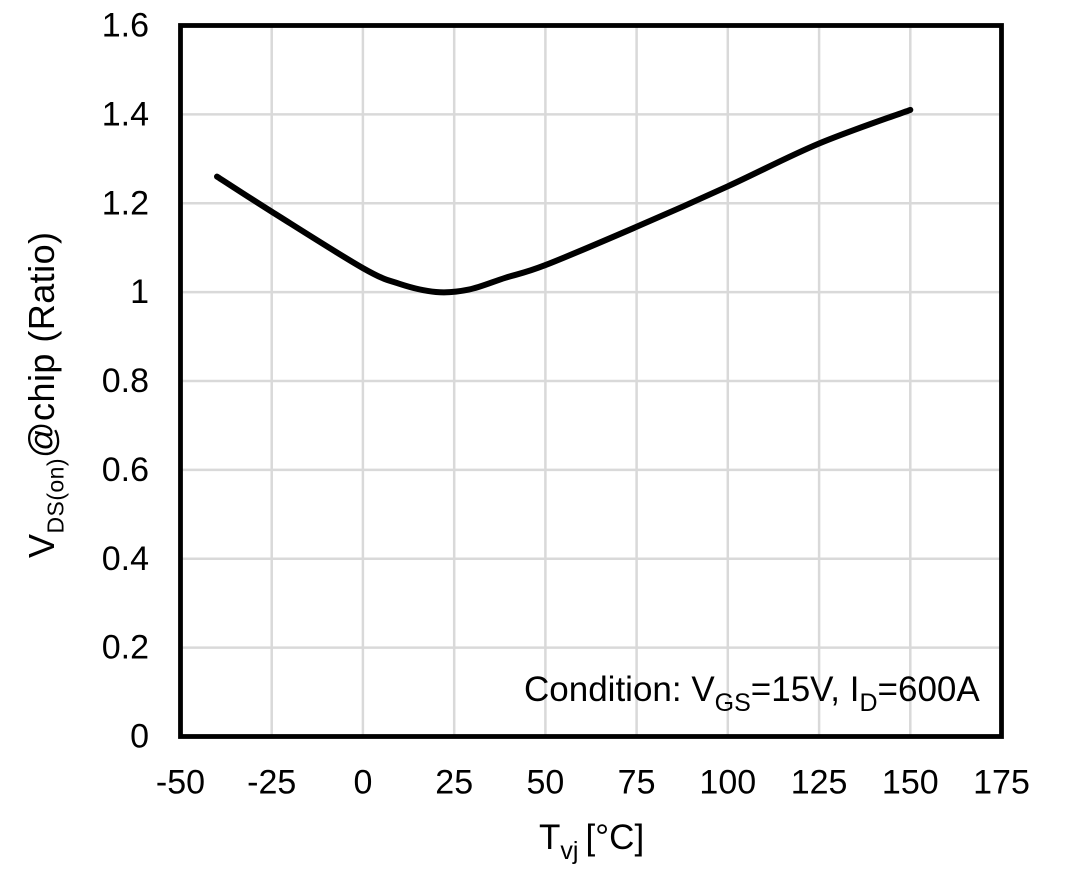 Image resolution: width=1072 pixels, height=880 pixels. Describe the element at coordinates (454, 783) in the screenshot. I see `svg-text: 25` at that location.